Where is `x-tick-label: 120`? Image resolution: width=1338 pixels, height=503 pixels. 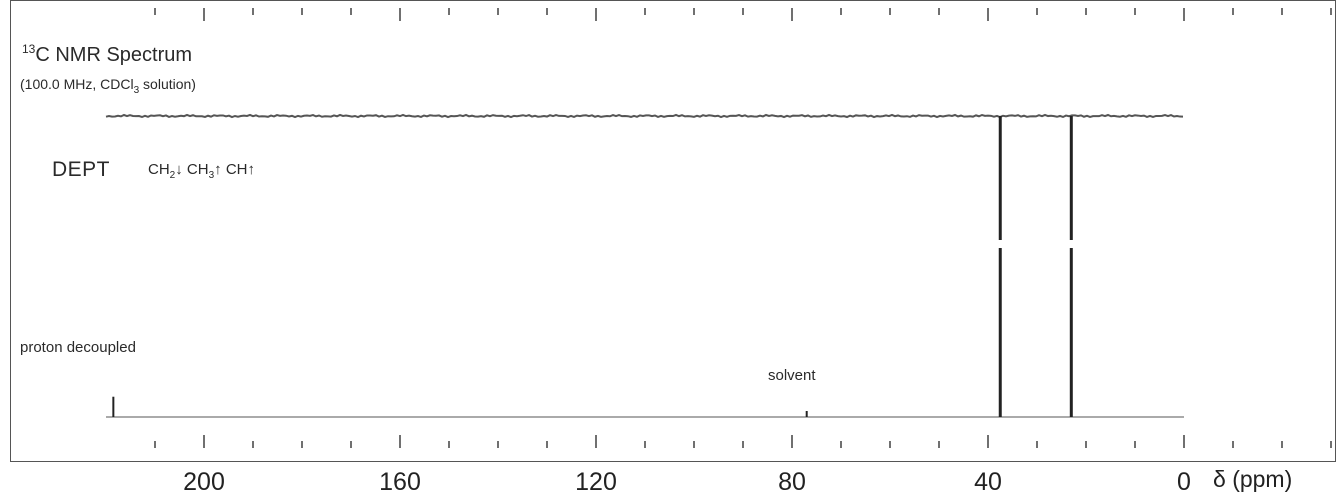 x-tick-label: 120 is located at coordinates (596, 482).